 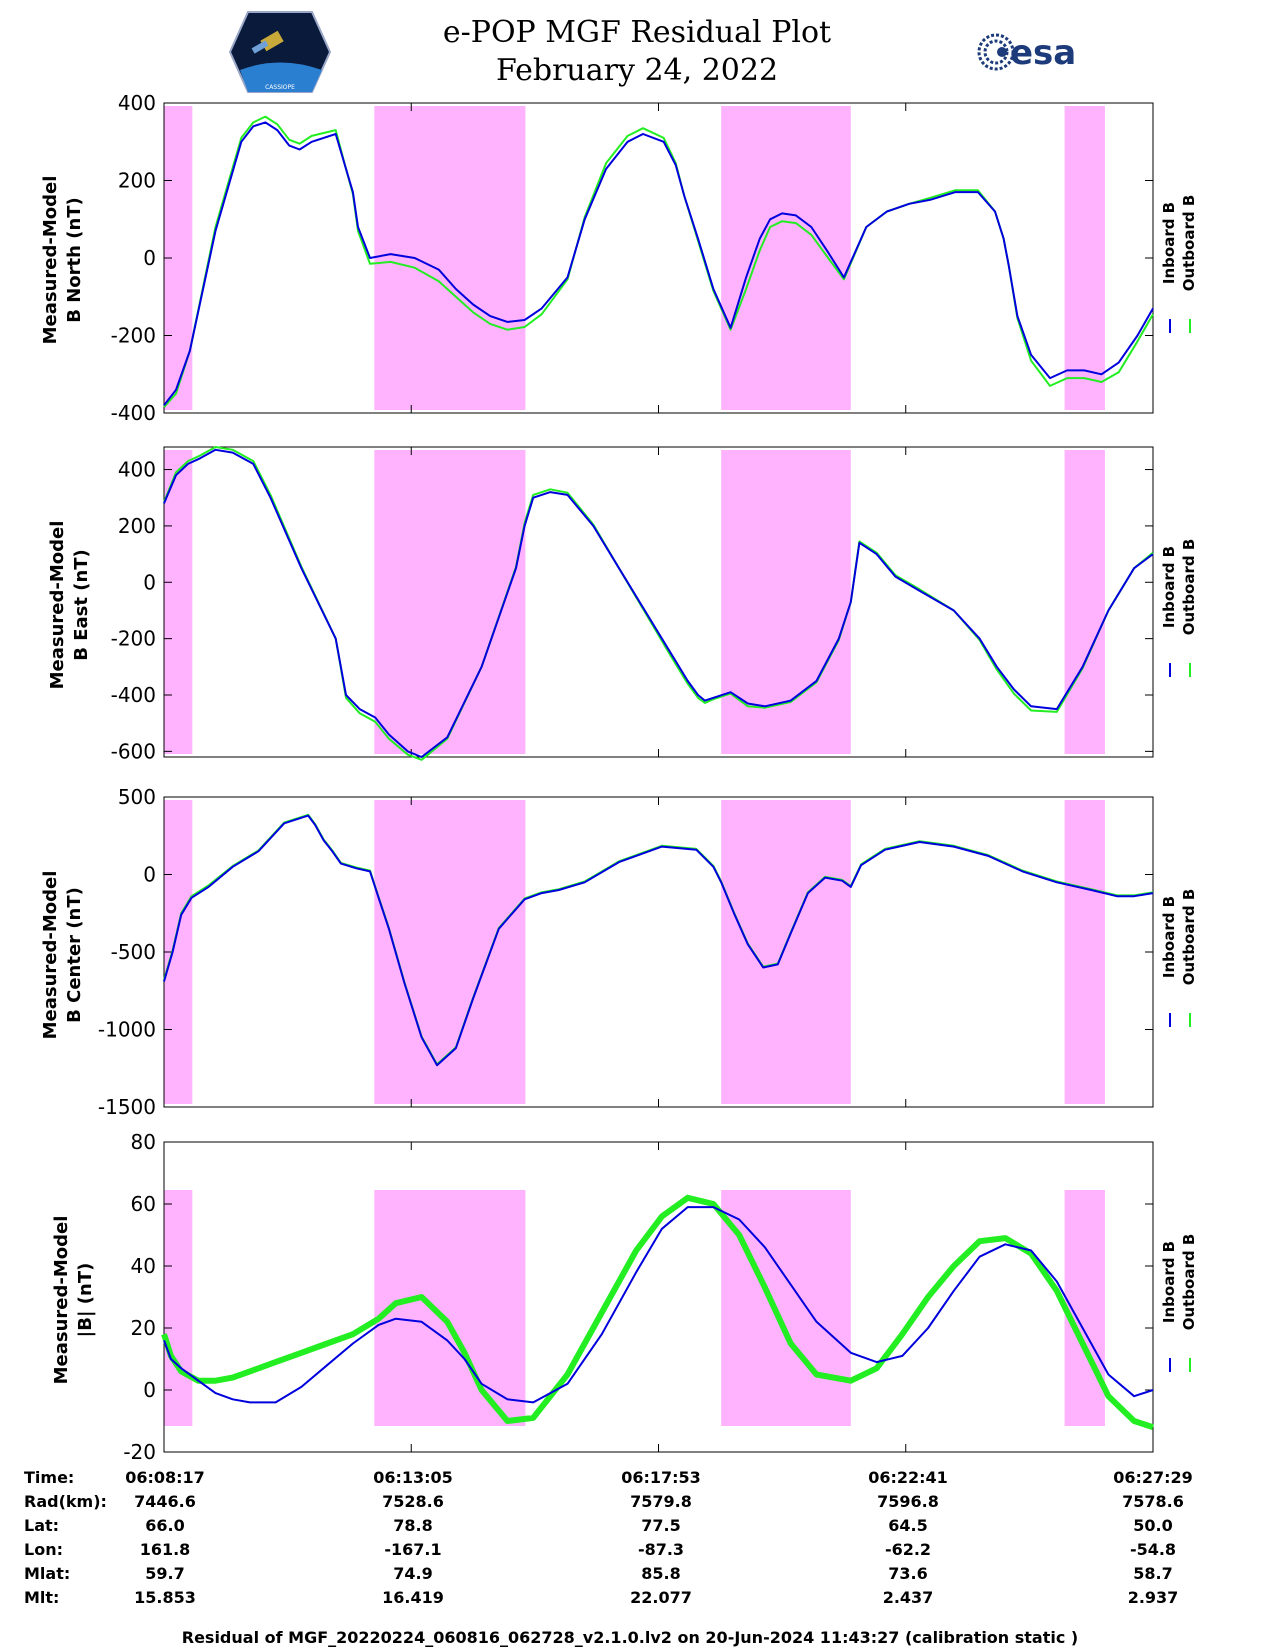 What do you see at coordinates (908, 1549) in the screenshot?
I see `info-cell: -62.2` at bounding box center [908, 1549].